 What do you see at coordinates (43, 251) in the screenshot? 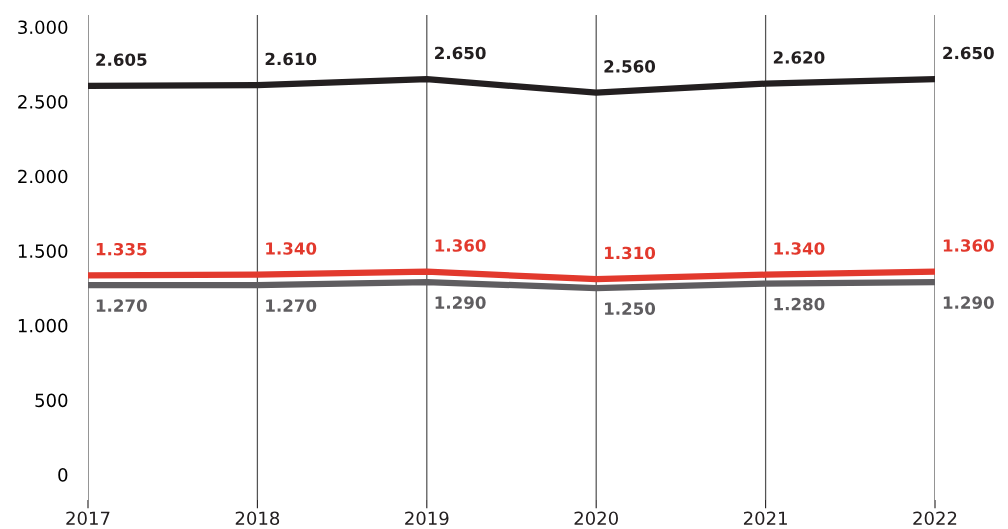
I see `y-tick-label: 1.500` at bounding box center [43, 251].